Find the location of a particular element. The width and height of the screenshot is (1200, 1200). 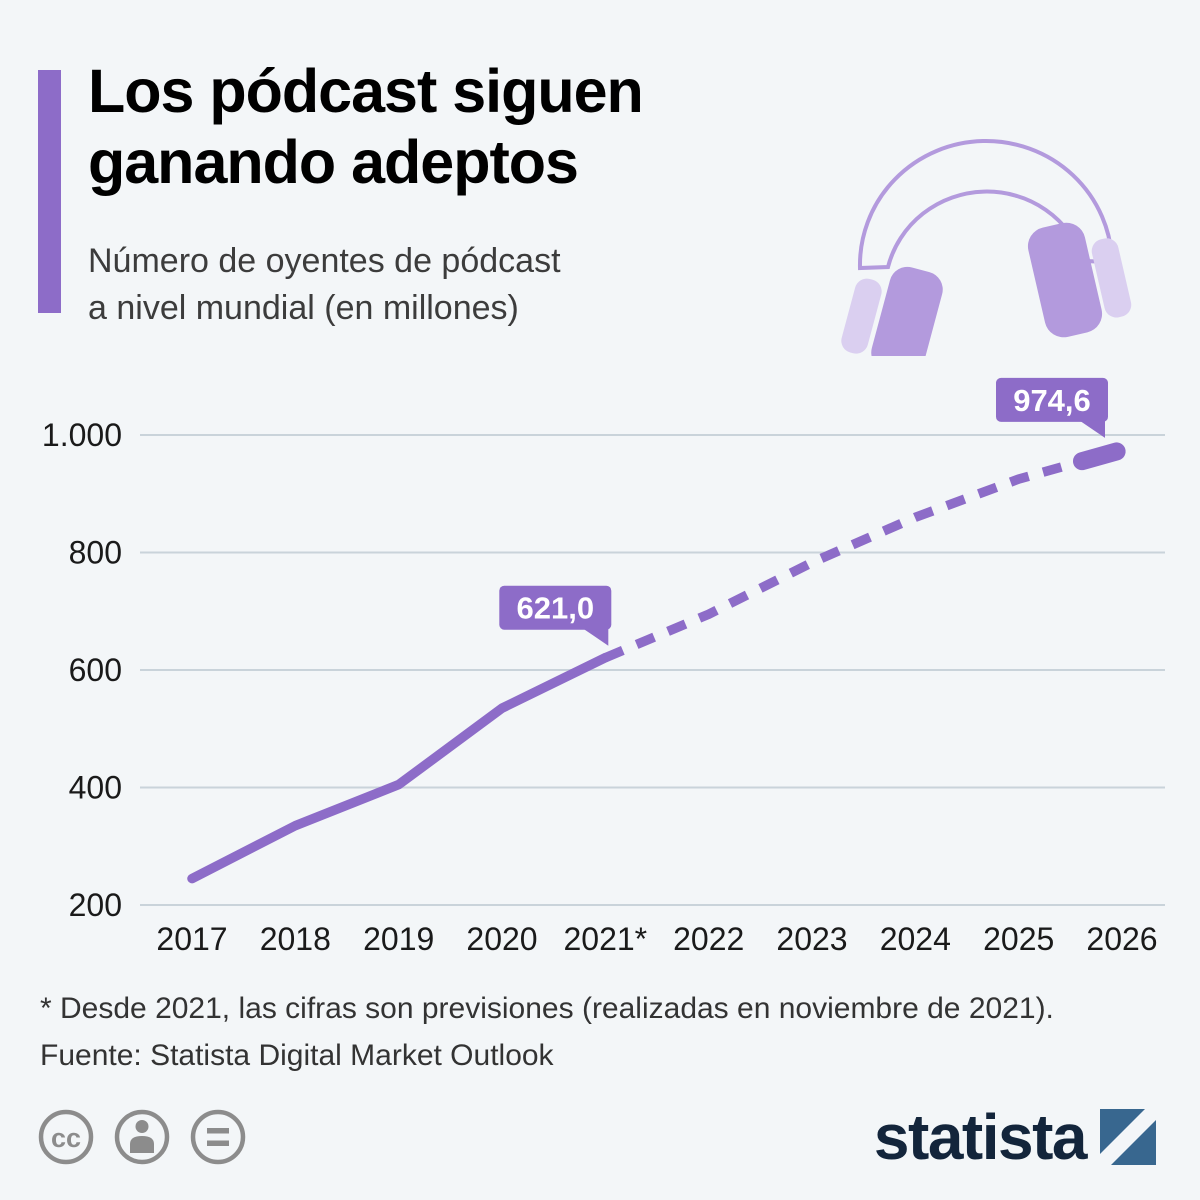

x-axis-label: 2020 is located at coordinates (501, 939).